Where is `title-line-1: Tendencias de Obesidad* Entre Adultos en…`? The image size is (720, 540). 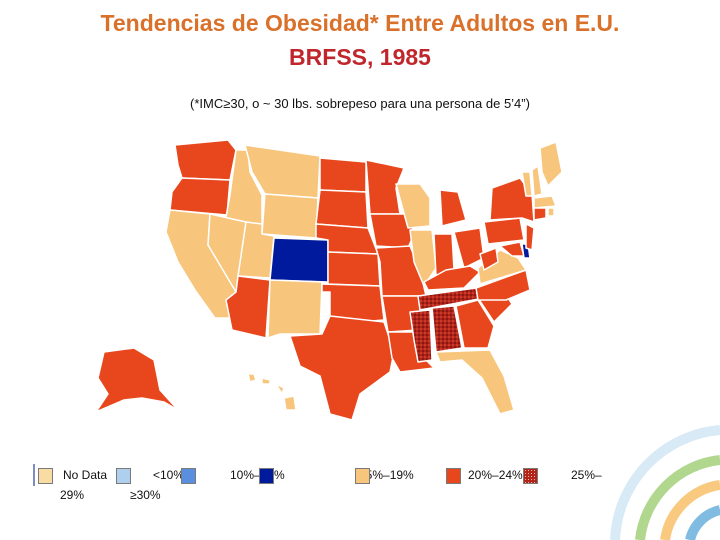
title-line-1: Tendencias de Obesidad* Entre Adultos en… is located at coordinates (360, 23).